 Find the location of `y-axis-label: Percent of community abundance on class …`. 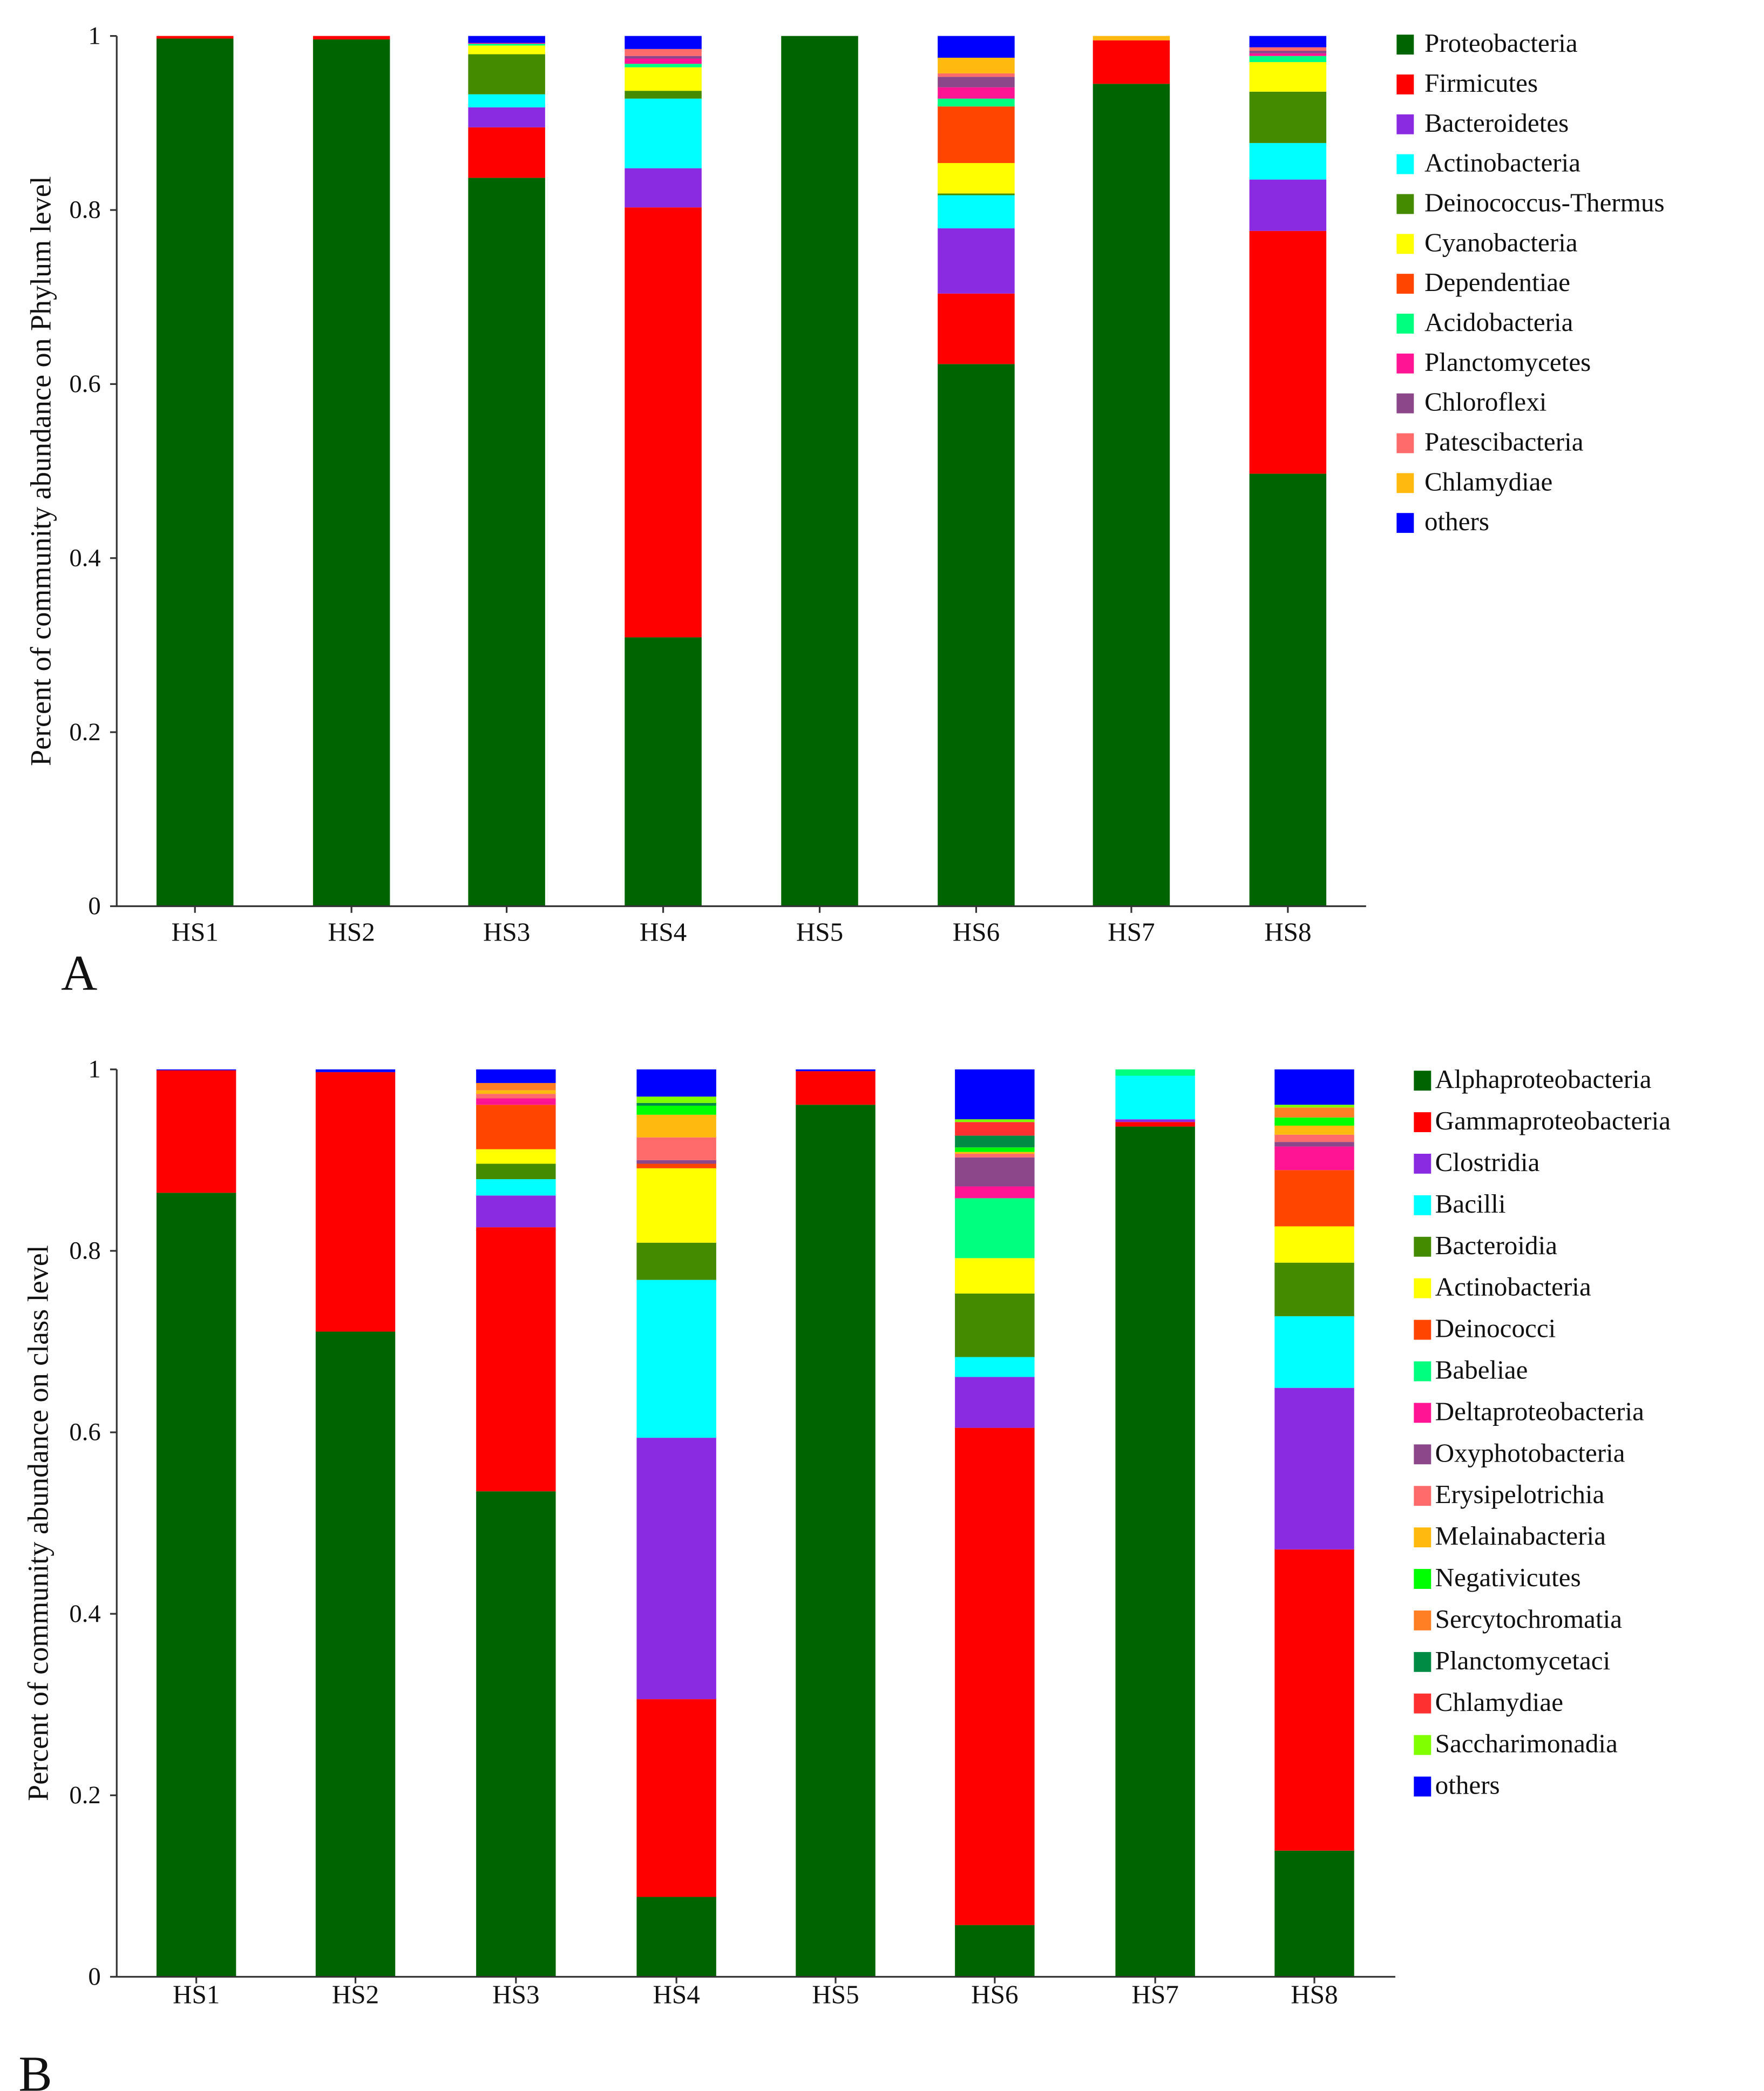

y-axis-label: Percent of community abundance on class … is located at coordinates (38, 1523).